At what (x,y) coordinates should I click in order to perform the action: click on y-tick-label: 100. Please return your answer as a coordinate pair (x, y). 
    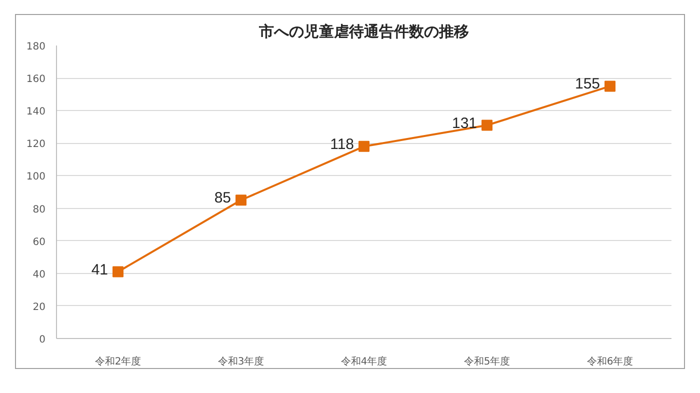
    Looking at the image, I should click on (36, 177).